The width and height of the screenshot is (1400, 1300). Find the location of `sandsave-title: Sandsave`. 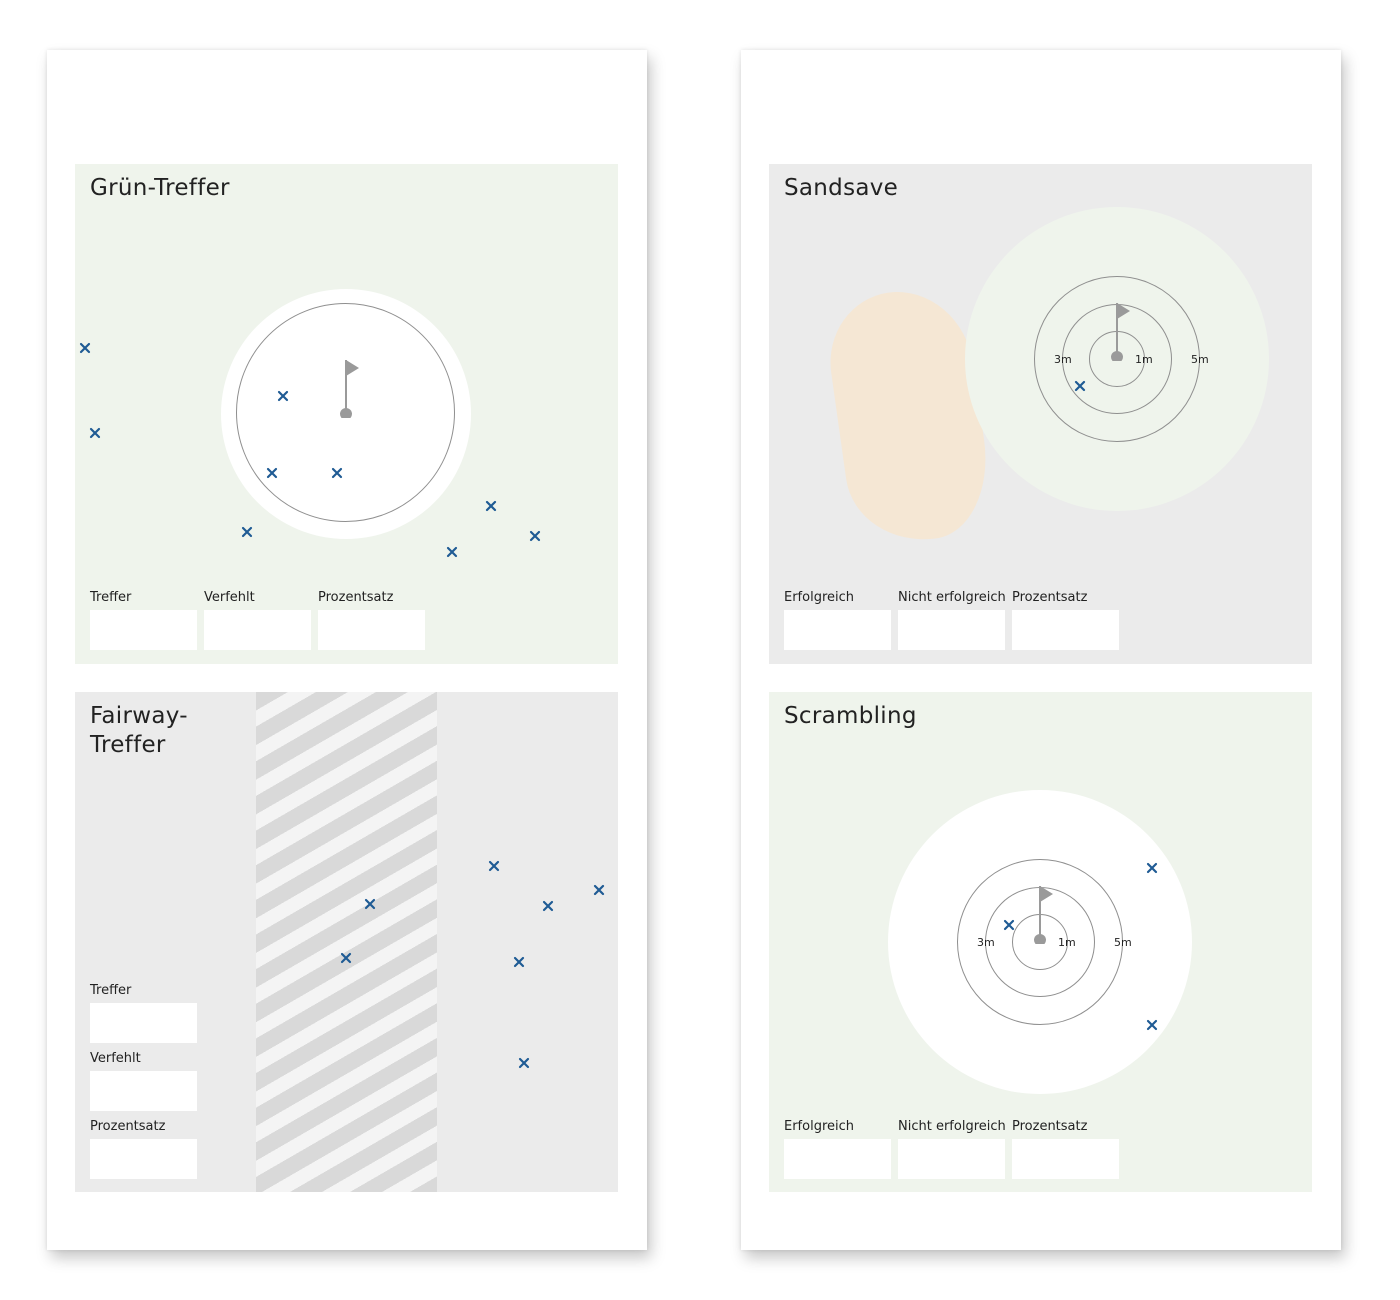

sandsave-title: Sandsave is located at coordinates (841, 188).